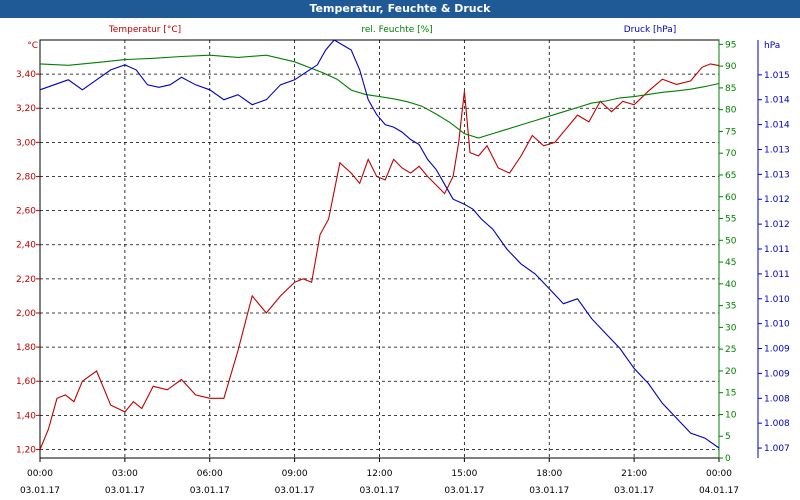  I want to click on temperature-unit-label: °C, so click(32, 46).